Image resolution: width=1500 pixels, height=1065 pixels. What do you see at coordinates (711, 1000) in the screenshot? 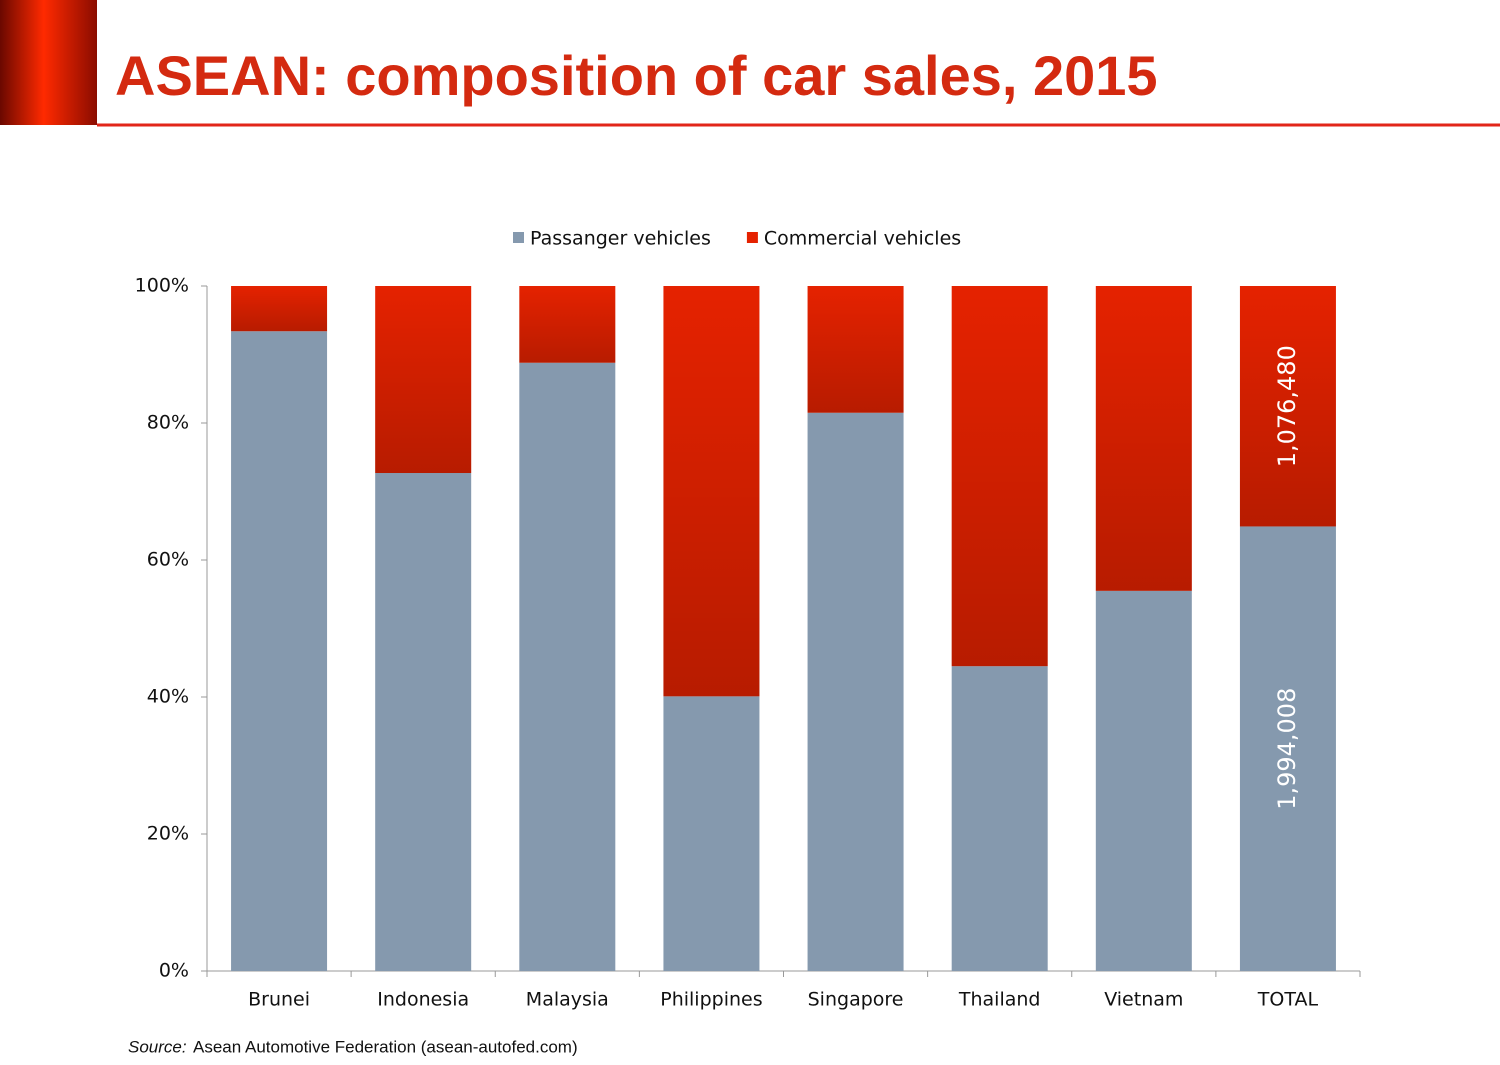
I see `x-tick-label: Philippines` at bounding box center [711, 1000].